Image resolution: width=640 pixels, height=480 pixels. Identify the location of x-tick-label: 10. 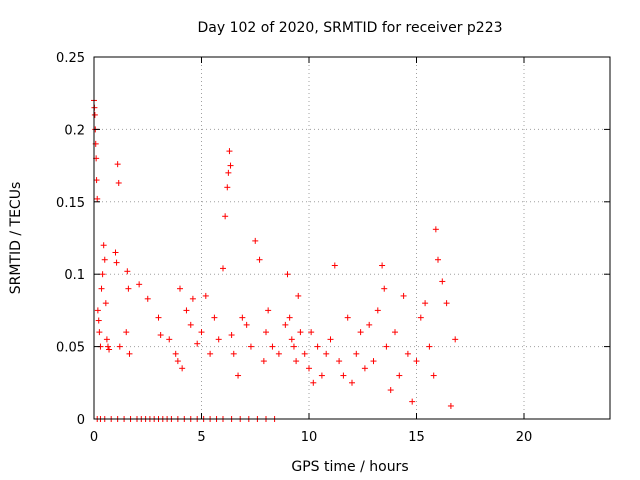
(309, 437).